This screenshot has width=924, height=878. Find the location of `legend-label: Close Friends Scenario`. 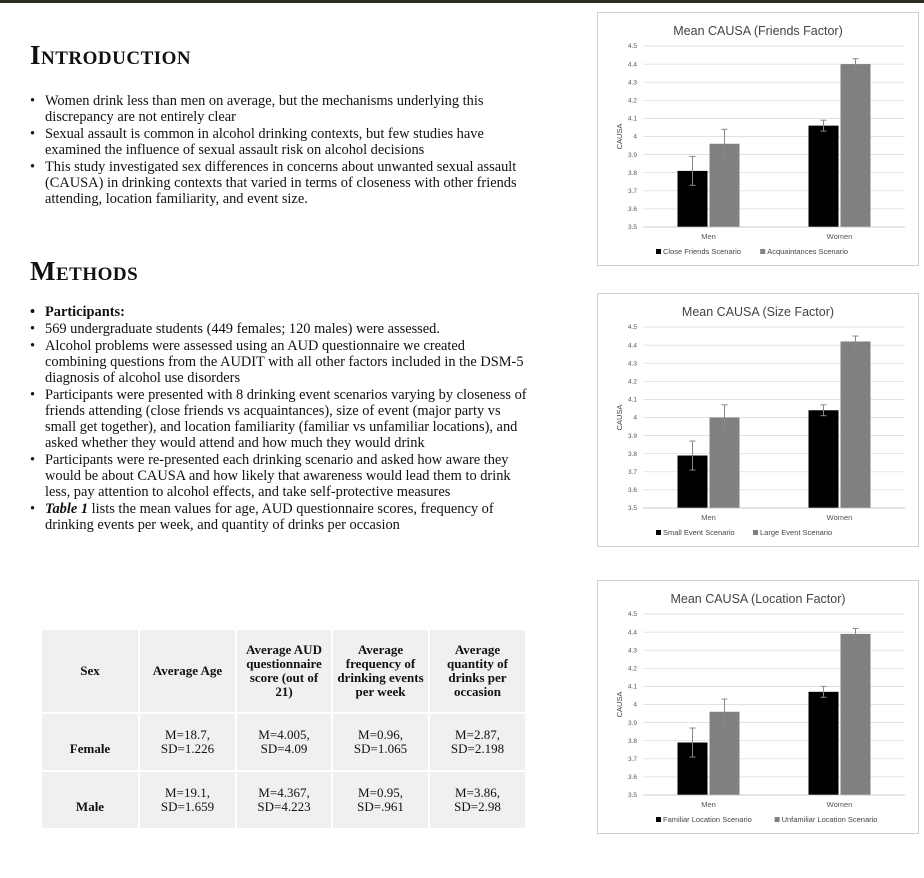

legend-label: Close Friends Scenario is located at coordinates (702, 251).